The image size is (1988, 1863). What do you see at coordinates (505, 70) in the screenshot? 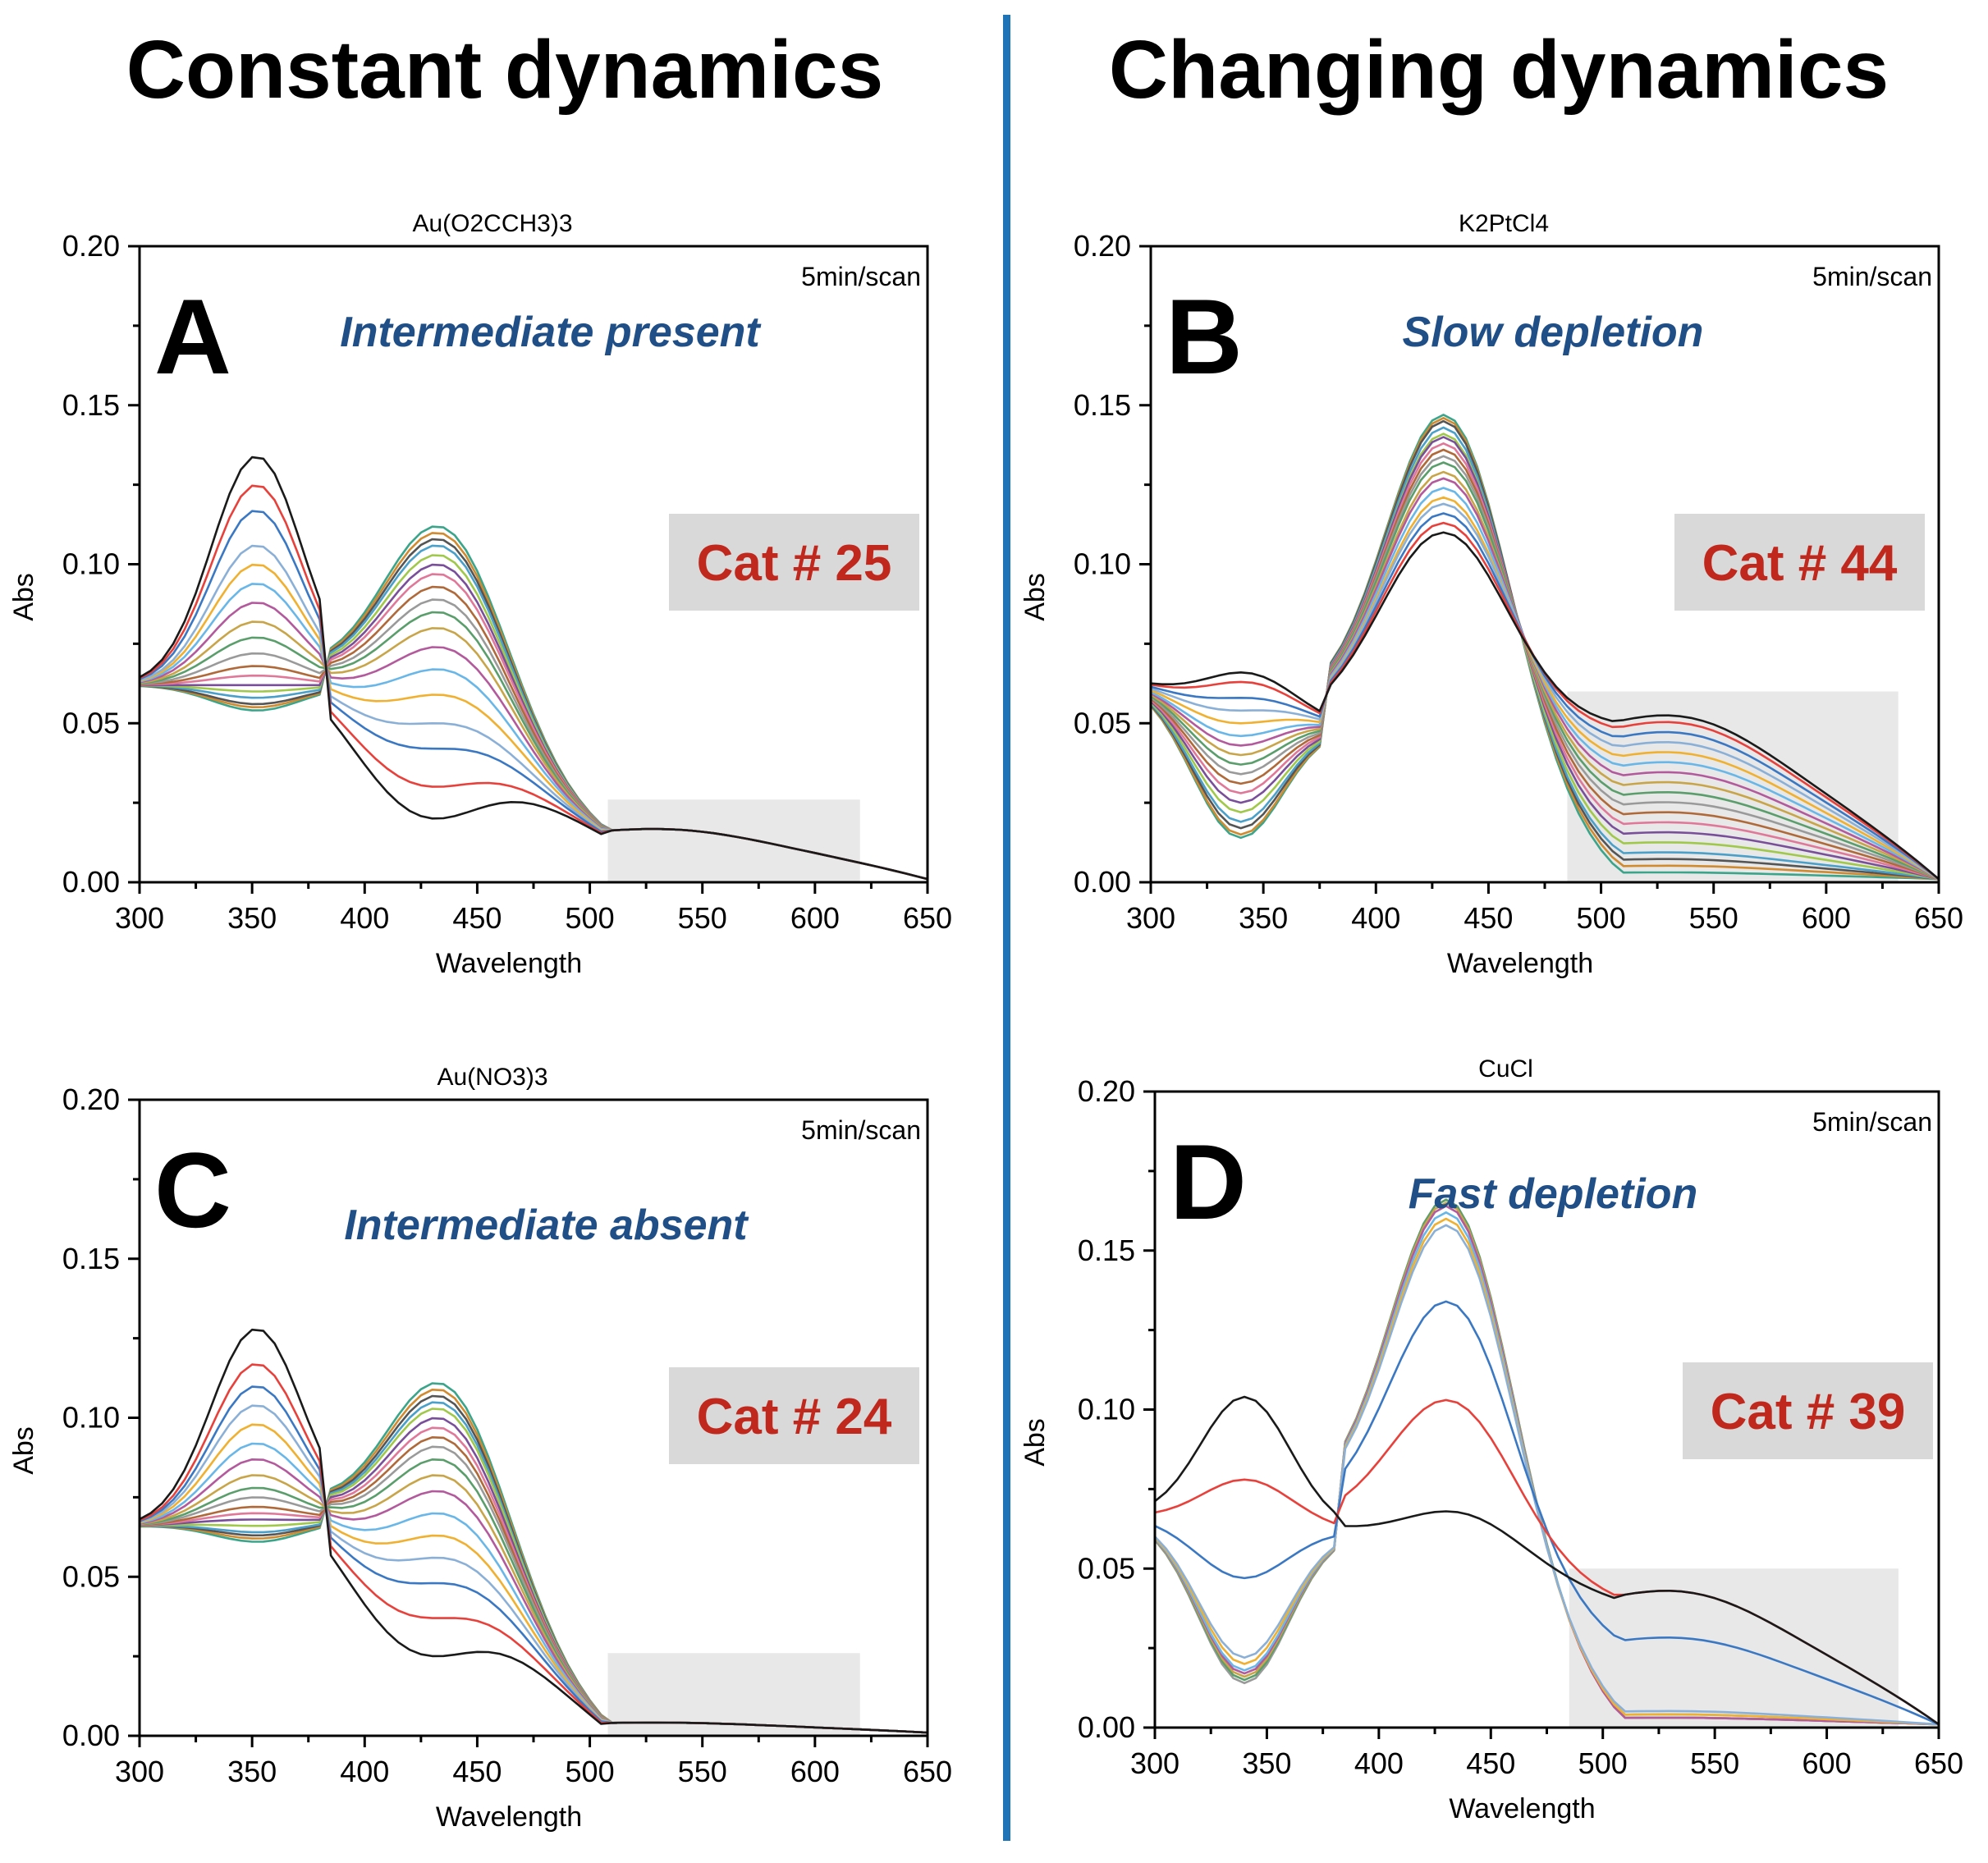
I see `header-constant-dynamics: Constant dynamics` at bounding box center [505, 70].